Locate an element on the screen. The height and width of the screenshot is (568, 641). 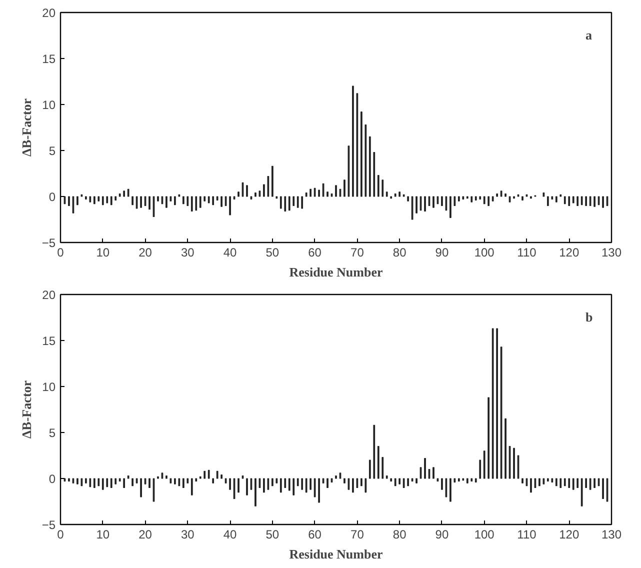
annotation: b is located at coordinates (589, 317).